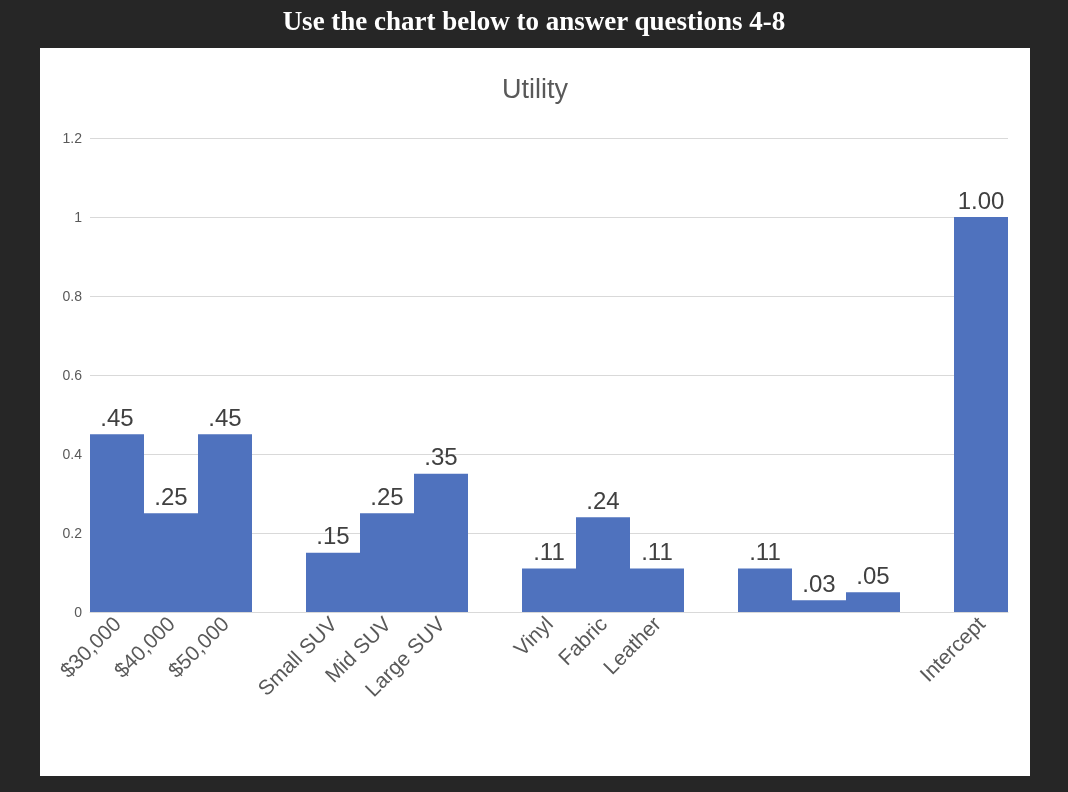 The image size is (1068, 792). What do you see at coordinates (819, 583) in the screenshot?
I see `data-label: .03` at bounding box center [819, 583].